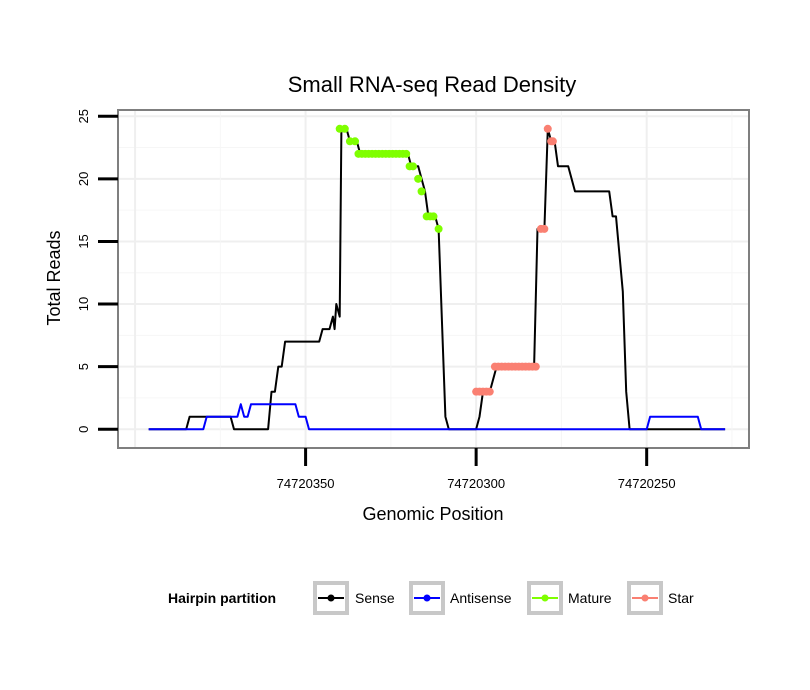 The width and height of the screenshot is (810, 690). Describe the element at coordinates (222, 598) in the screenshot. I see `legend-title: Hairpin partition` at that location.